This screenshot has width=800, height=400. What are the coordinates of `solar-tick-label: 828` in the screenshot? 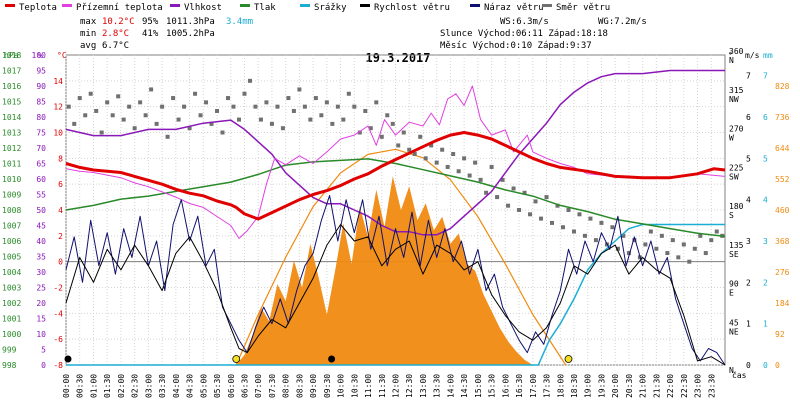 It's located at (782, 86).